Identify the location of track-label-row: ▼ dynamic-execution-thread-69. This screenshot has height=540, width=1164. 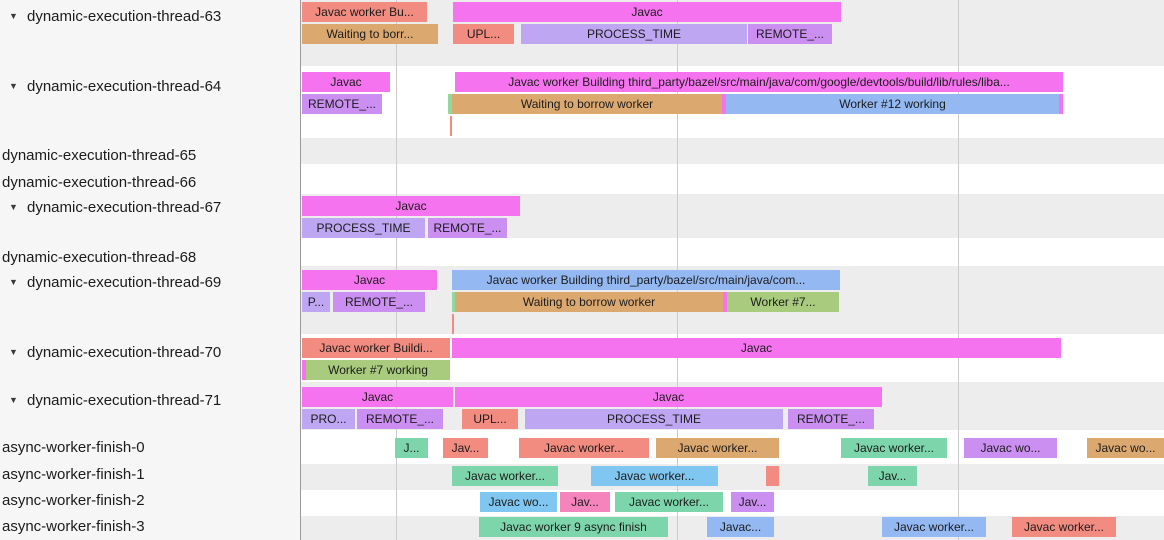
(153, 282).